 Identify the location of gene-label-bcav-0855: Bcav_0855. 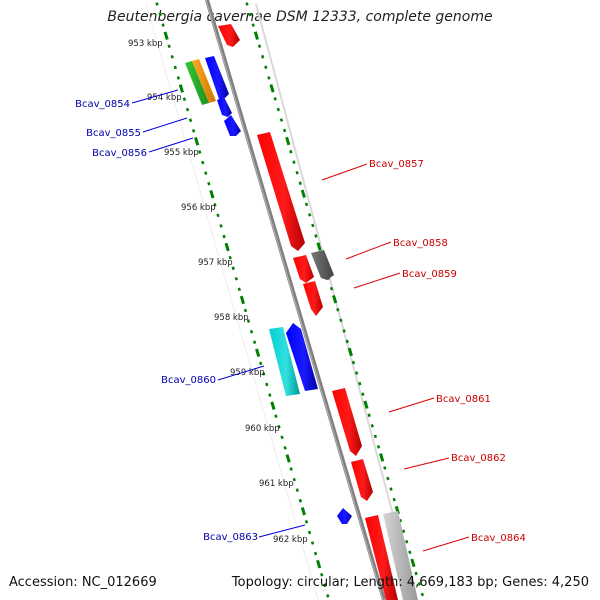
(113, 133).